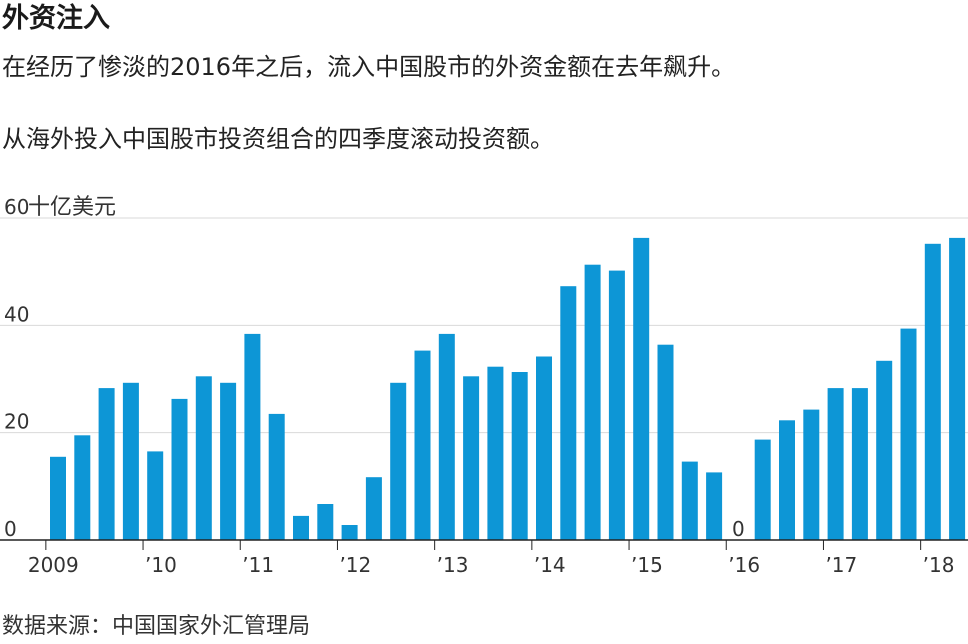 This screenshot has height=644, width=968. I want to click on y-unit-label: 十亿美元, so click(72, 207).